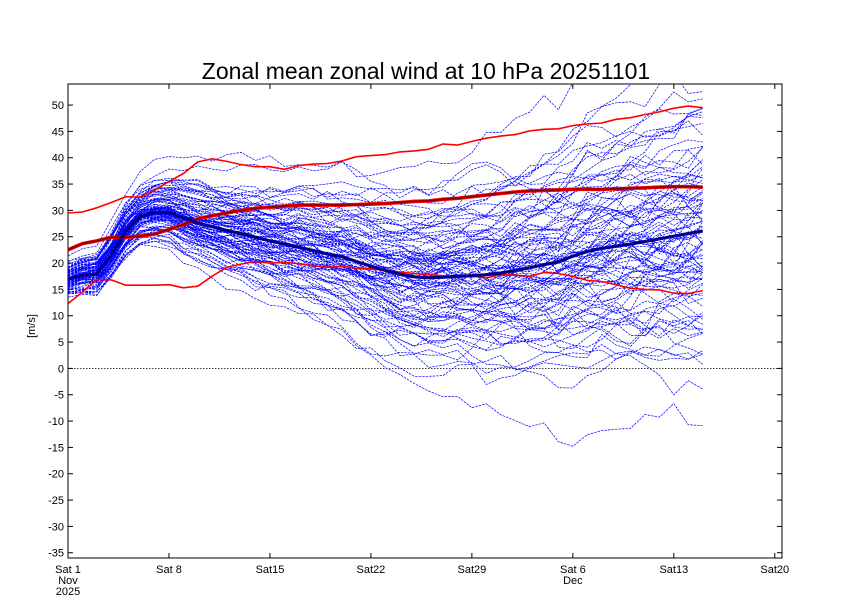 The height and width of the screenshot is (605, 852). I want to click on x-tick-label: Sat15, so click(270, 570).